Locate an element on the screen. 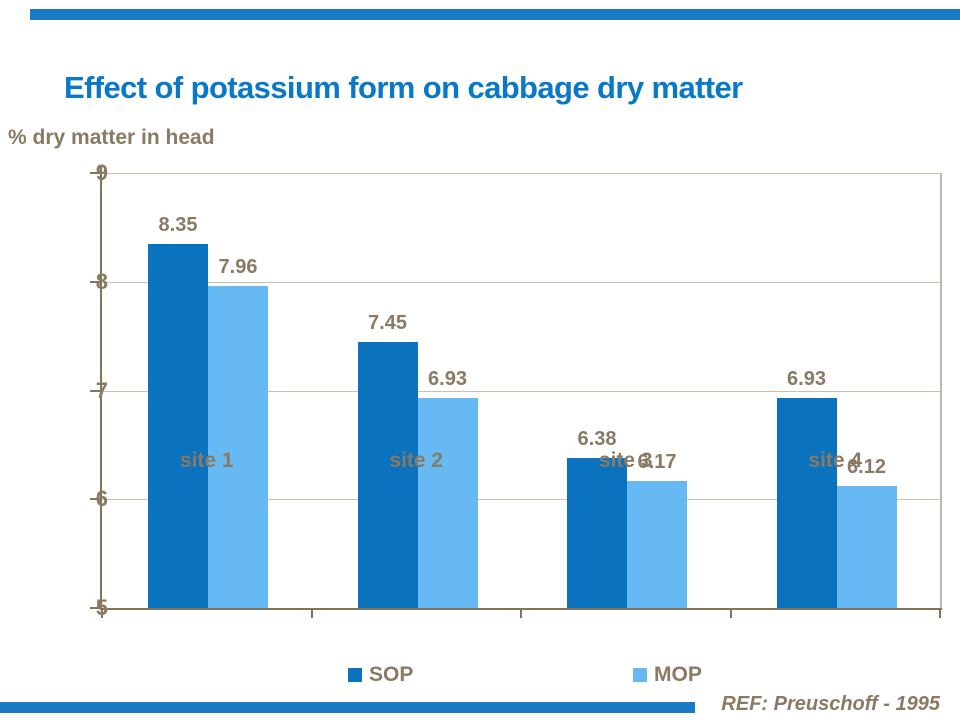 This screenshot has width=960, height=720. y-tick-label-7: 7 is located at coordinates (101, 390).